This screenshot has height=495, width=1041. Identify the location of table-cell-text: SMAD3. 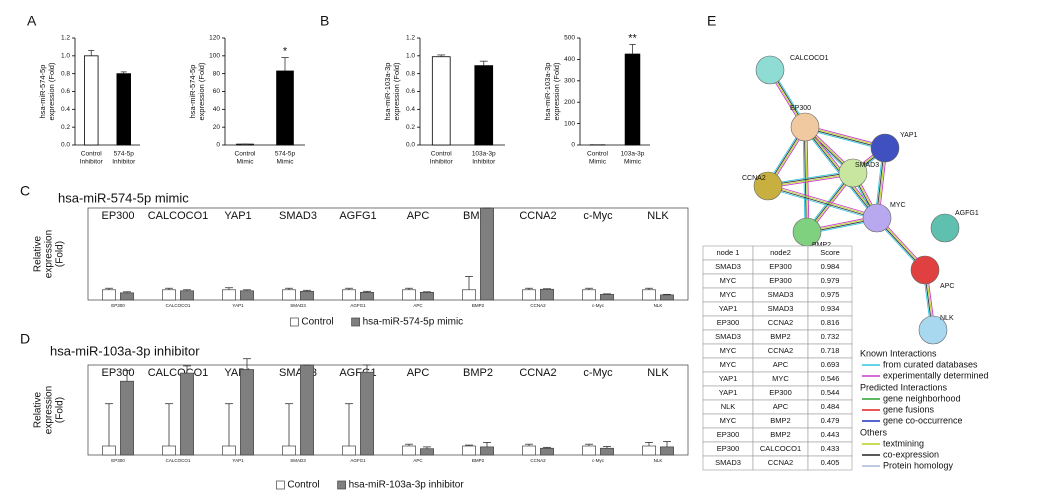
(781, 294).